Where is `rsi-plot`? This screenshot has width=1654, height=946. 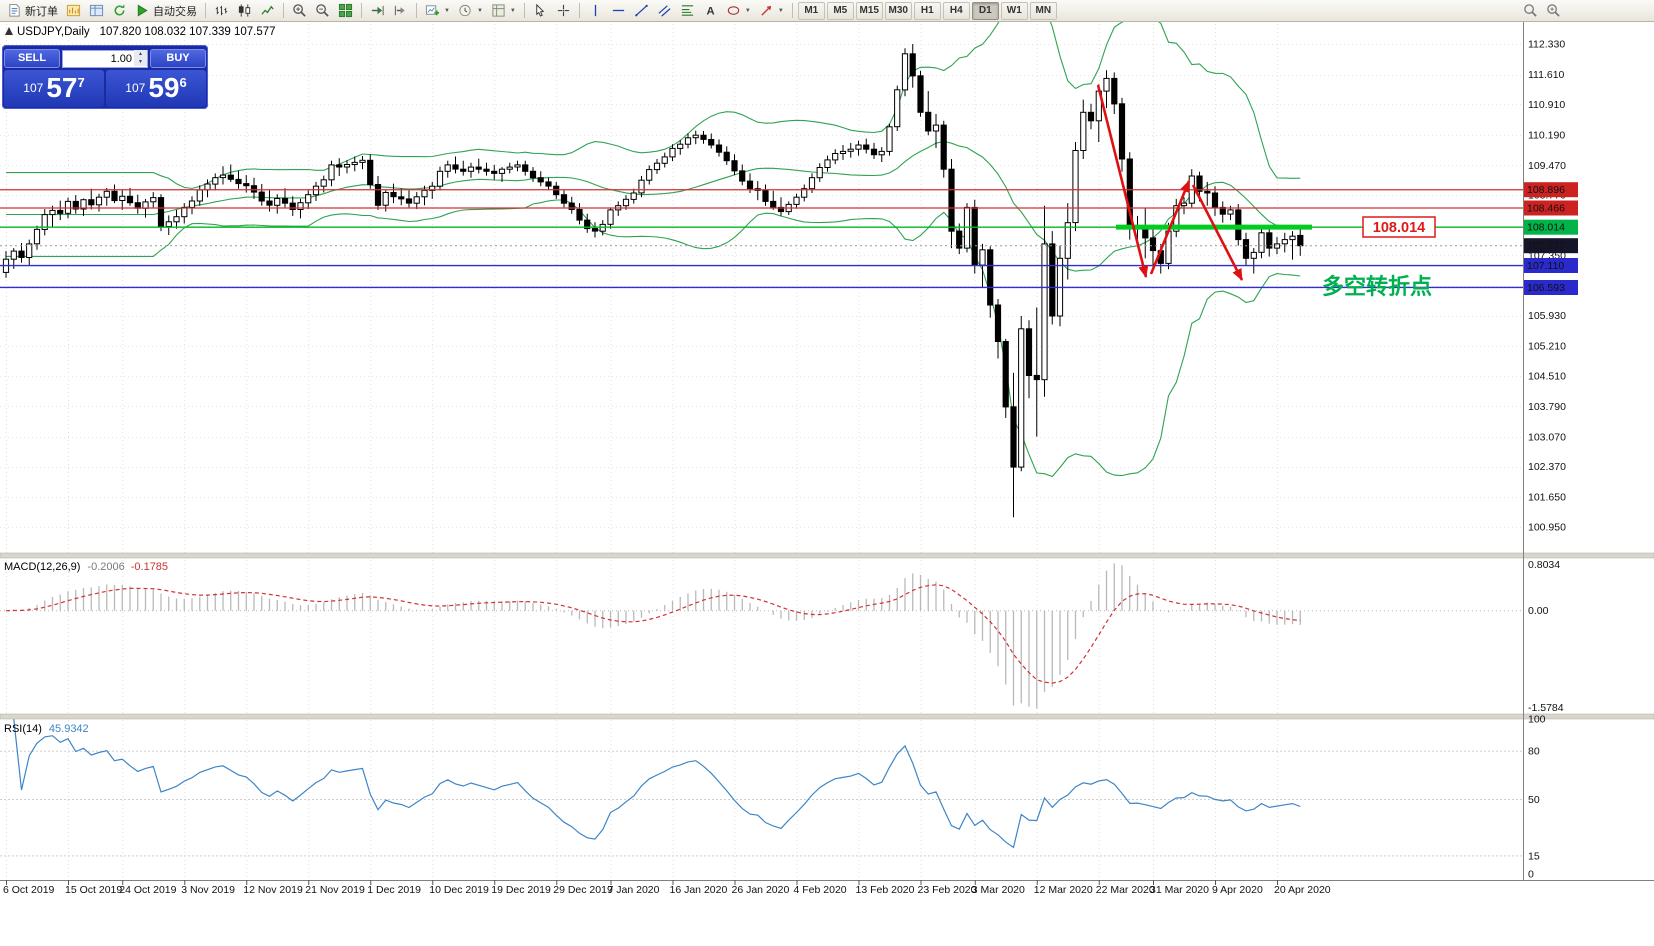
rsi-plot is located at coordinates (761, 788).